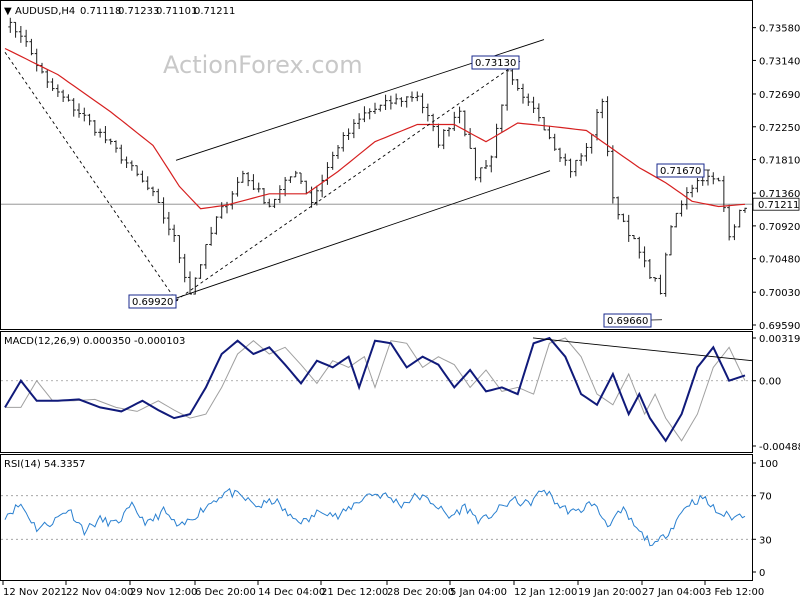 Image resolution: width=800 pixels, height=600 pixels. What do you see at coordinates (545, 592) in the screenshot?
I see `time-tick-label: 12 Jan 12:00` at bounding box center [545, 592].